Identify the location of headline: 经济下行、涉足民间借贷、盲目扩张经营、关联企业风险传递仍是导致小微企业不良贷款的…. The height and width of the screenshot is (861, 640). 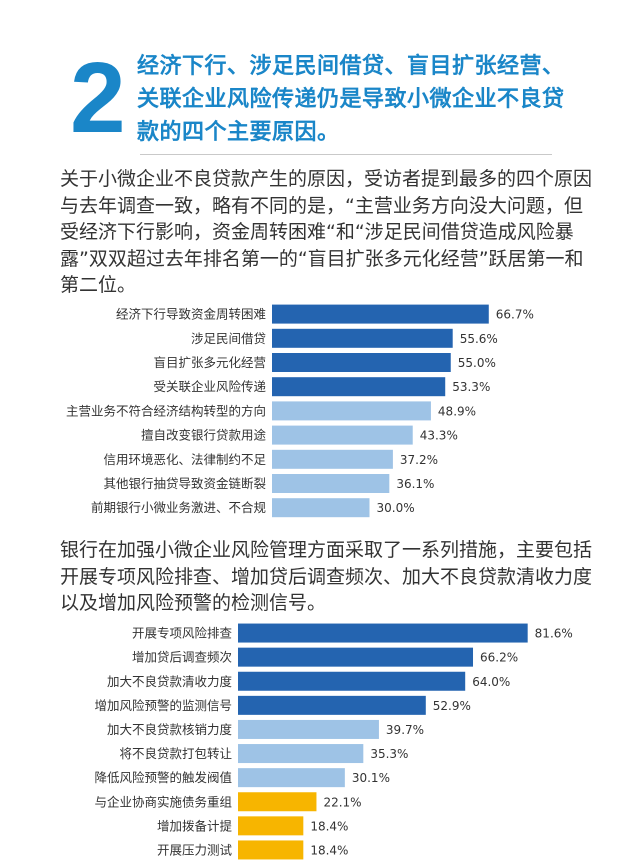
(351, 99).